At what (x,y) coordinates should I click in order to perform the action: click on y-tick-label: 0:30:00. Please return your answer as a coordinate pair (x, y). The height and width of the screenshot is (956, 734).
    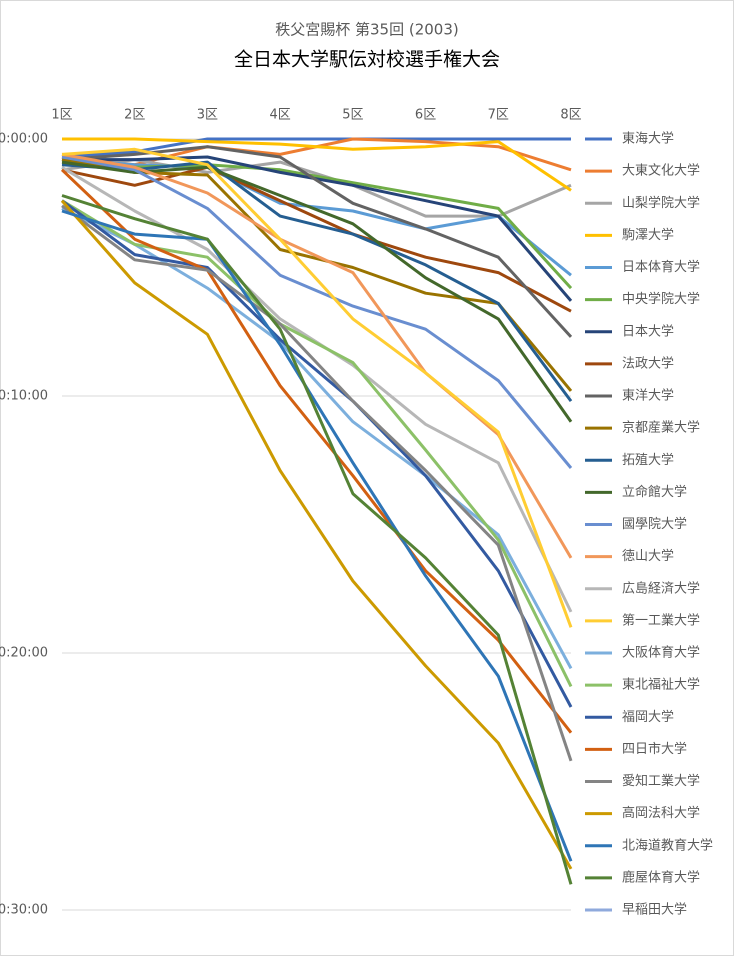
    Looking at the image, I should click on (24, 910).